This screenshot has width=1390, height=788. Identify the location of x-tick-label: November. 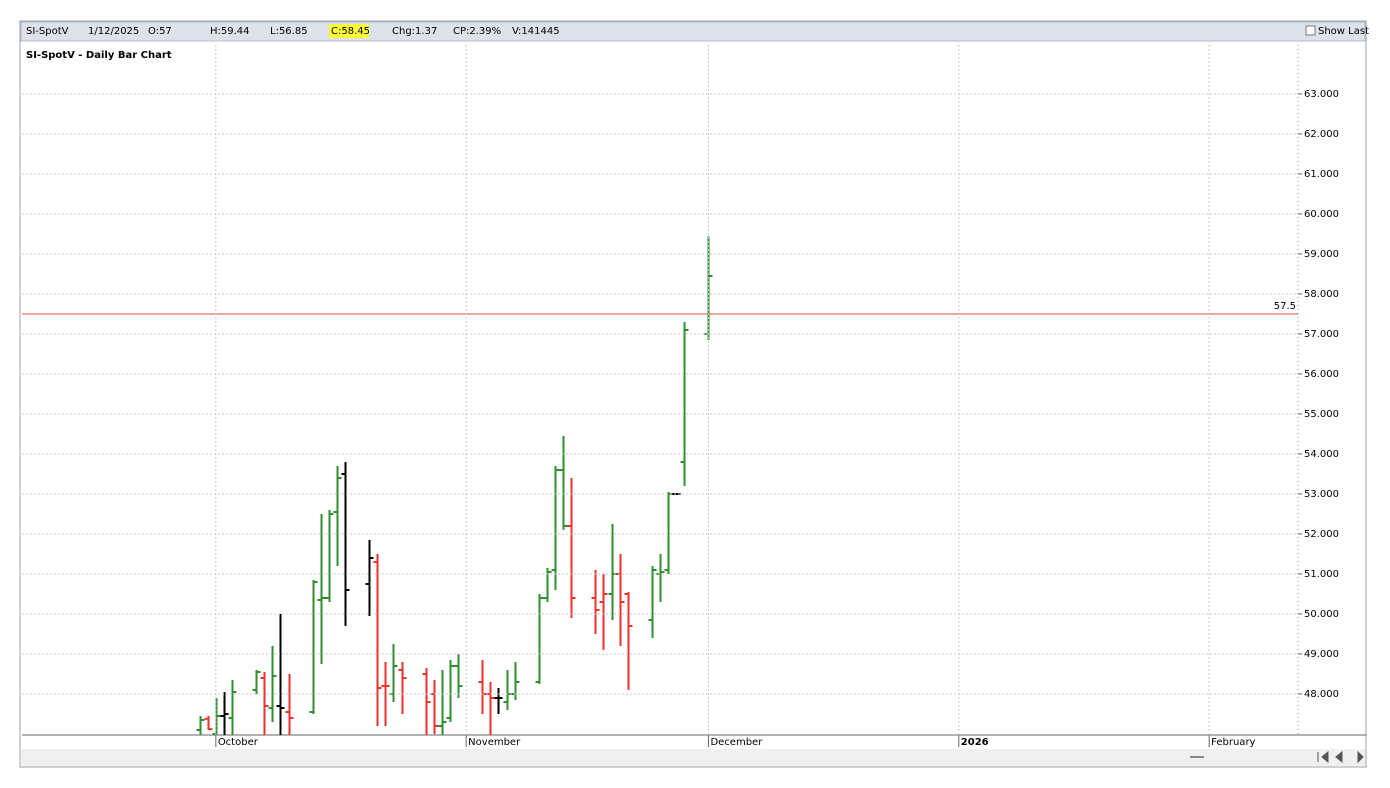
(494, 742).